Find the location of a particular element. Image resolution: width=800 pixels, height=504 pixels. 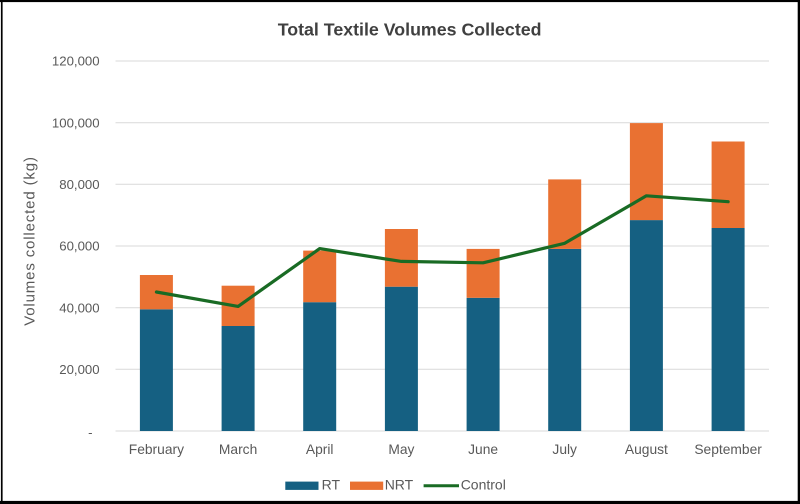

svg-text: RT is located at coordinates (331, 485).